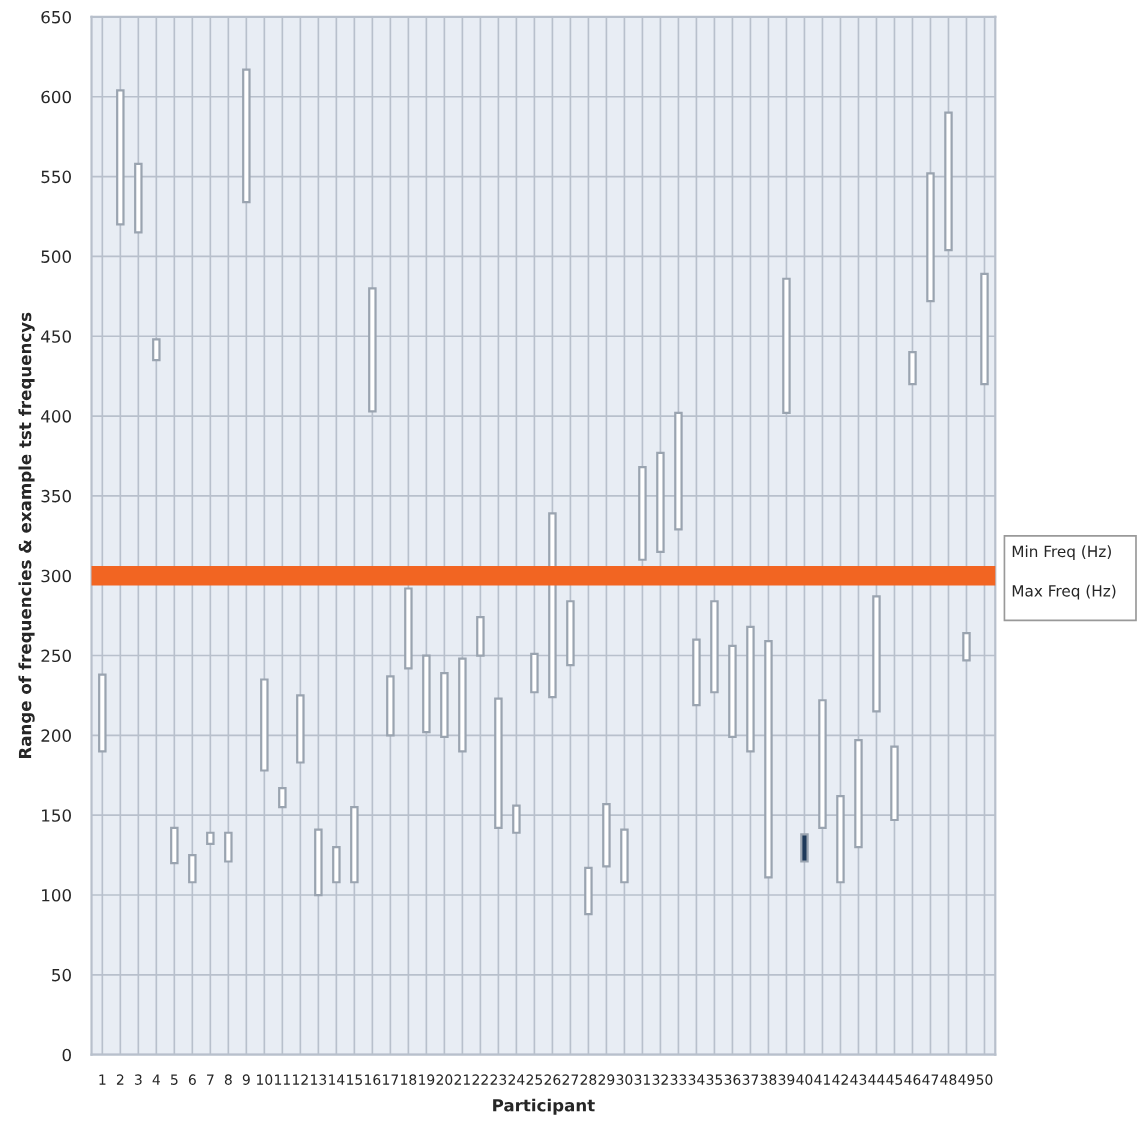  Describe the element at coordinates (56, 656) in the screenshot. I see `y-tick-label: 250` at that location.